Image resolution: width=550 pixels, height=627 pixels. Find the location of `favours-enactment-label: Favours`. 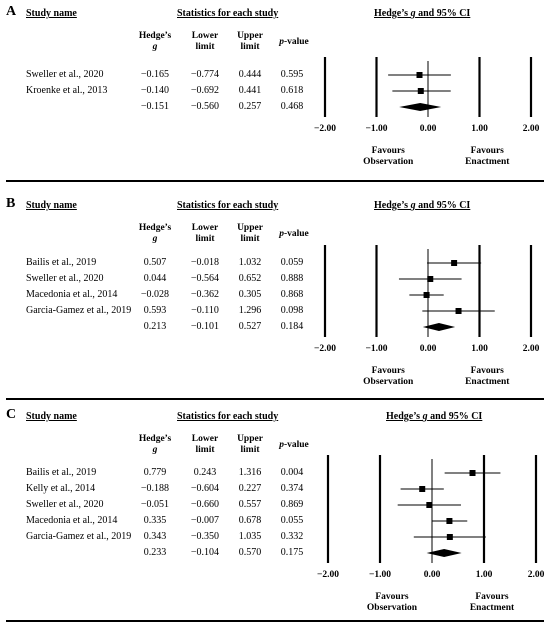

favours-enactment-label: Favours is located at coordinates (488, 371).